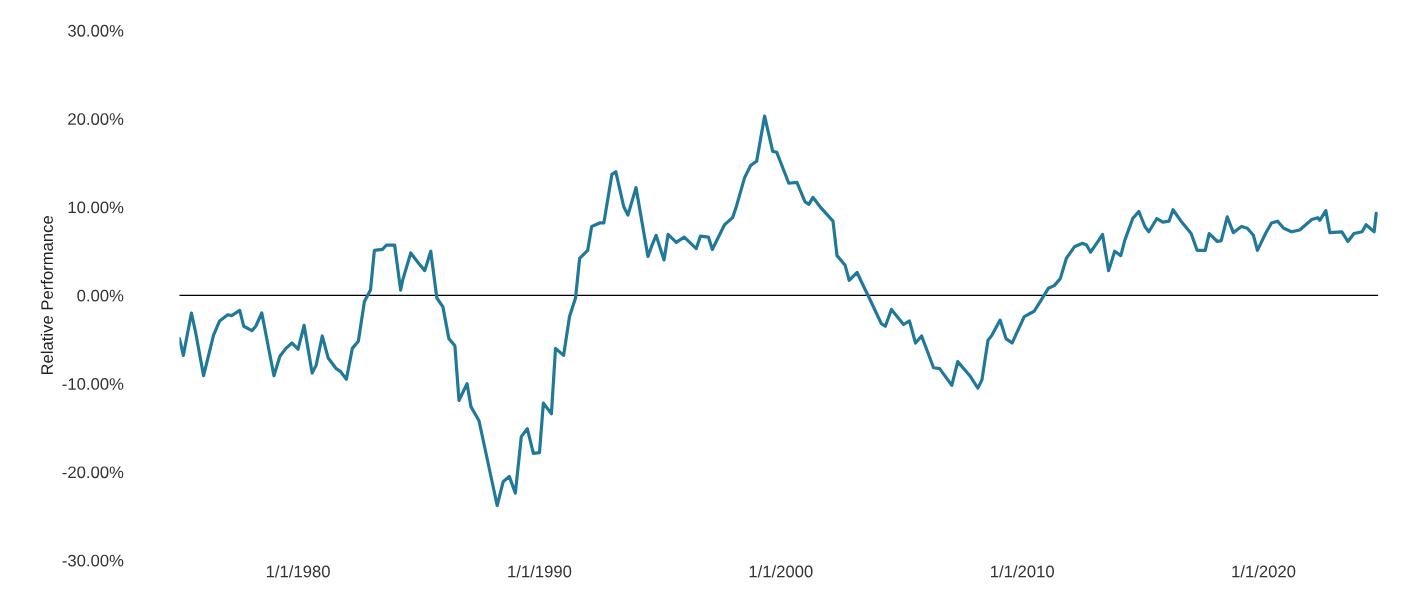 The image size is (1402, 609). What do you see at coordinates (46, 295) in the screenshot?
I see `y-axis-title: Relative Performance` at bounding box center [46, 295].